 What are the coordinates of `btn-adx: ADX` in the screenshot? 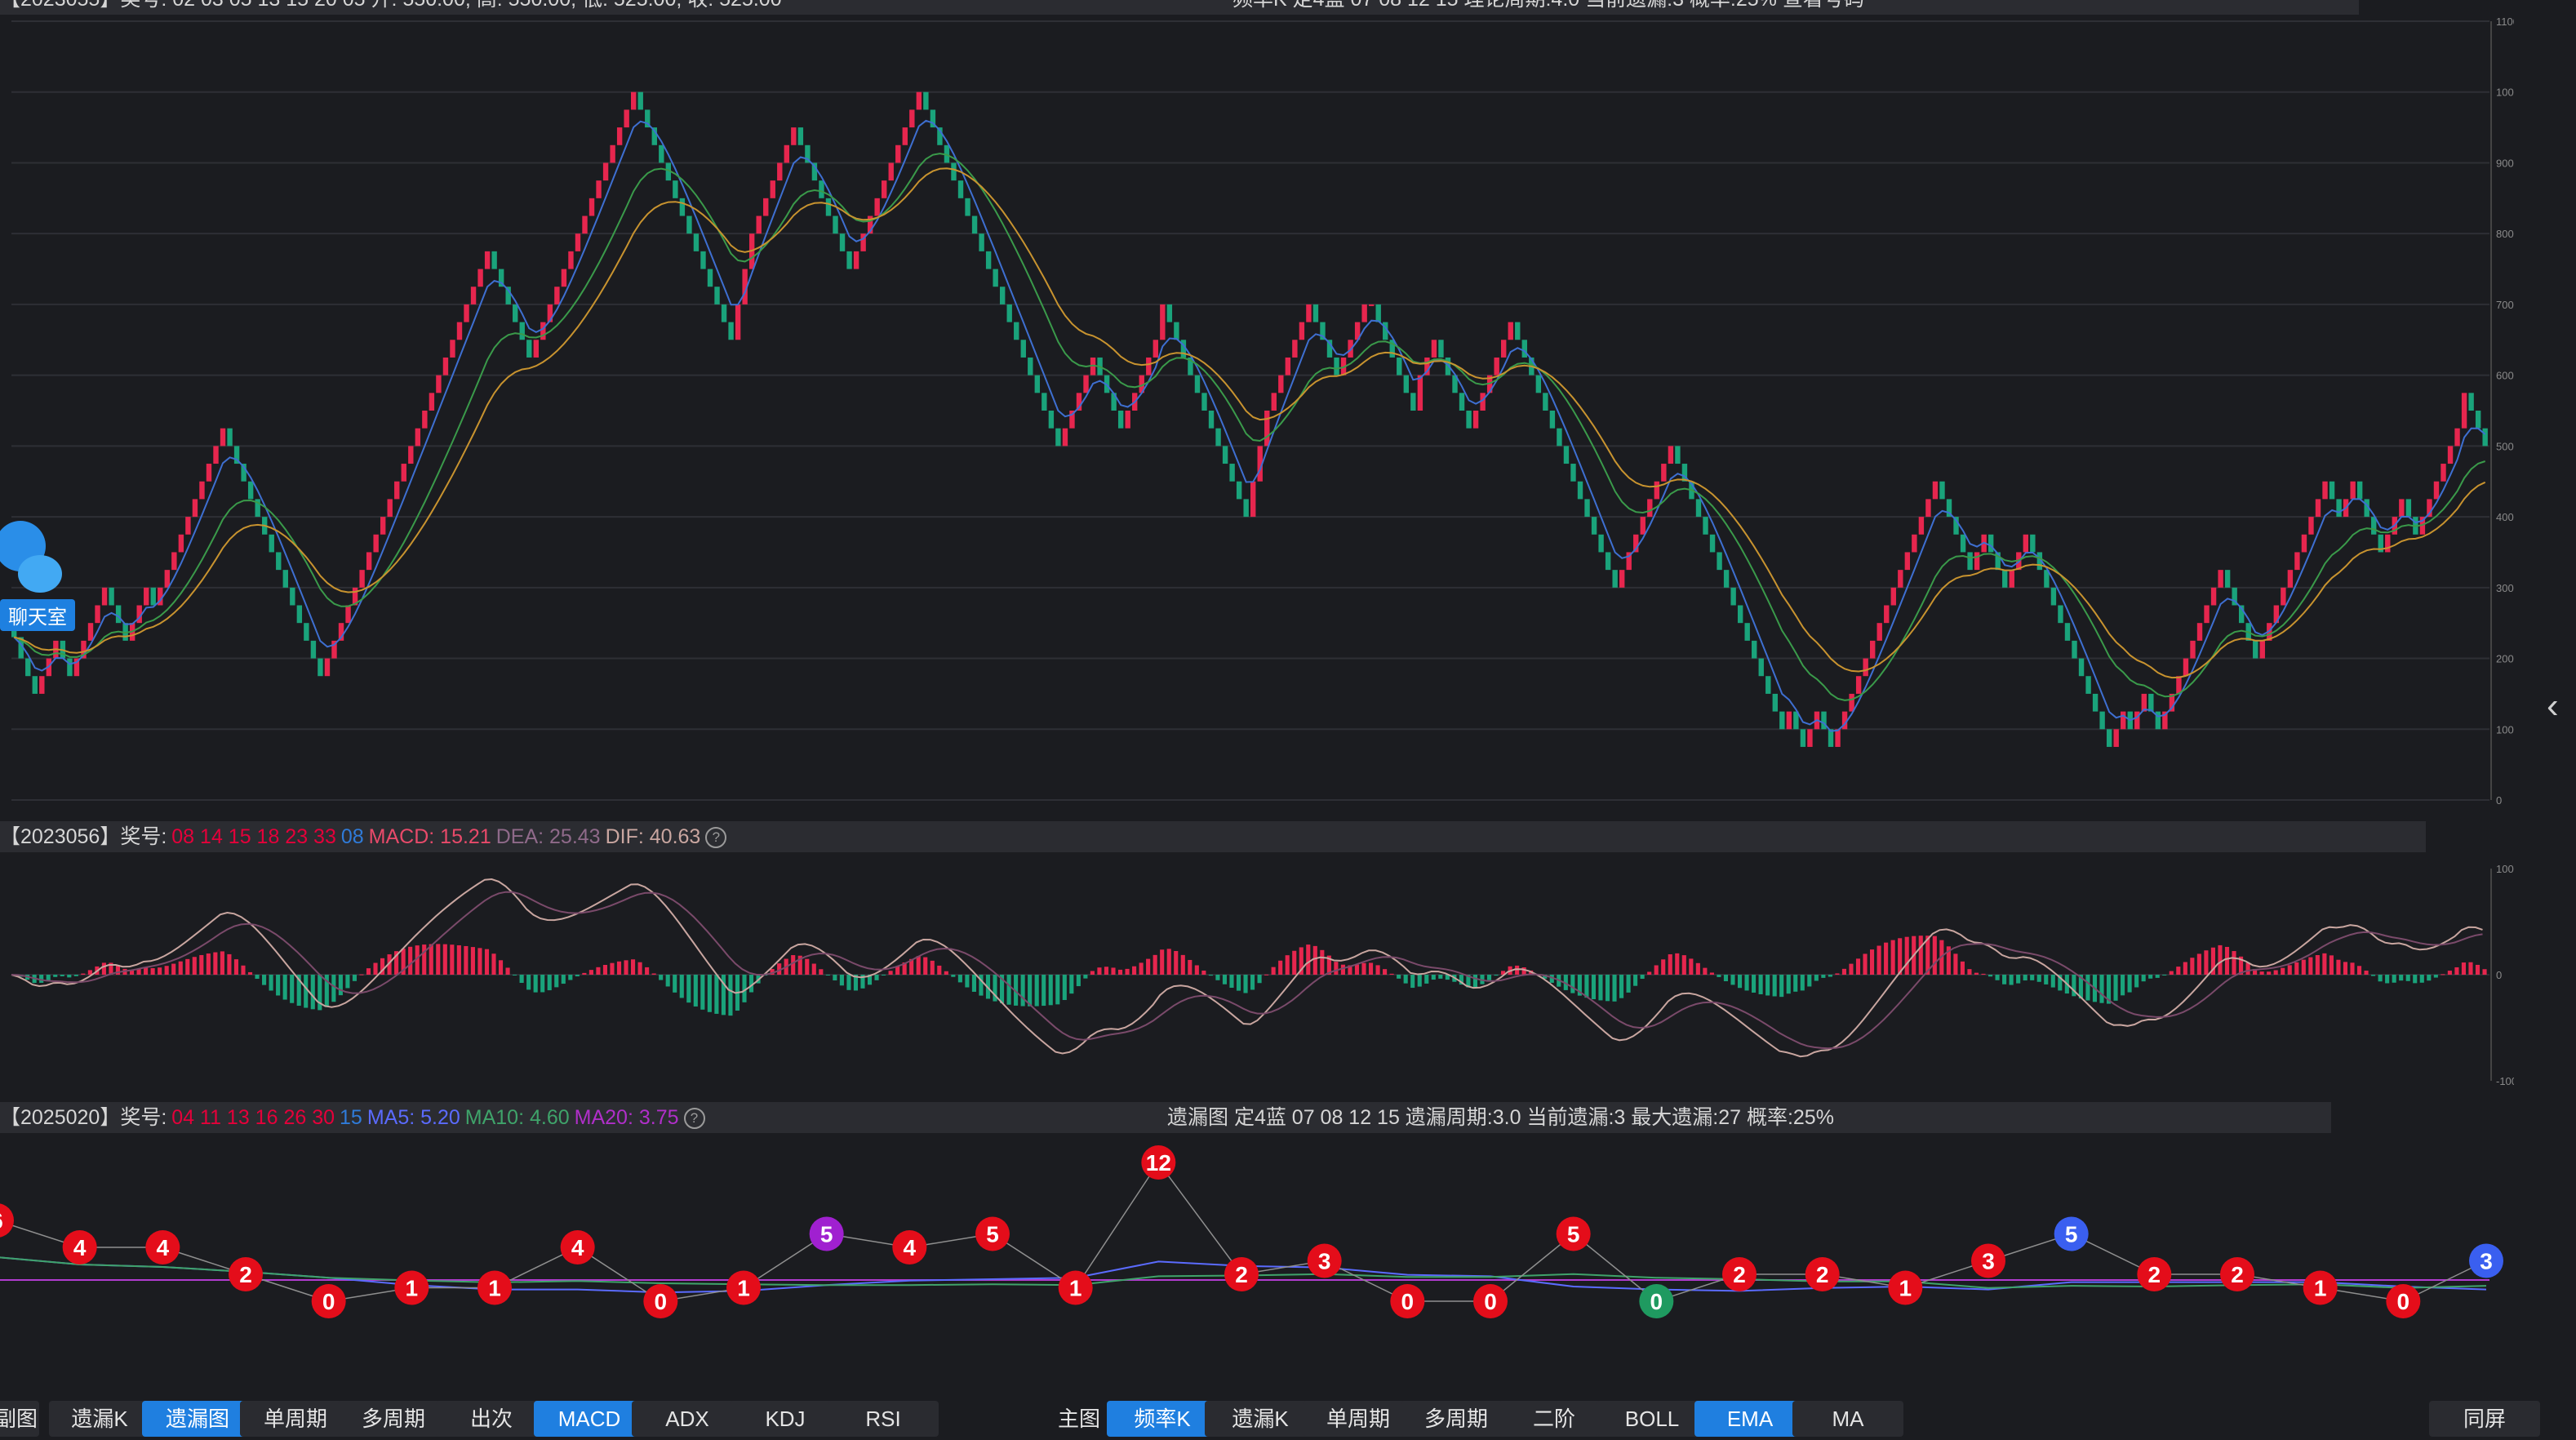 It's located at (687, 1419).